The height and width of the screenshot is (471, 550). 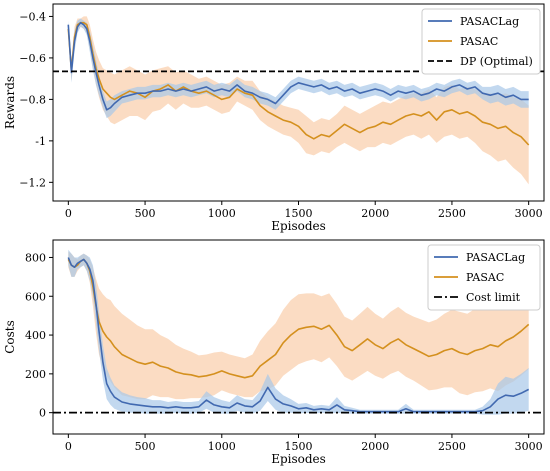 I want to click on rewards-legend-box, so click(x=481, y=41).